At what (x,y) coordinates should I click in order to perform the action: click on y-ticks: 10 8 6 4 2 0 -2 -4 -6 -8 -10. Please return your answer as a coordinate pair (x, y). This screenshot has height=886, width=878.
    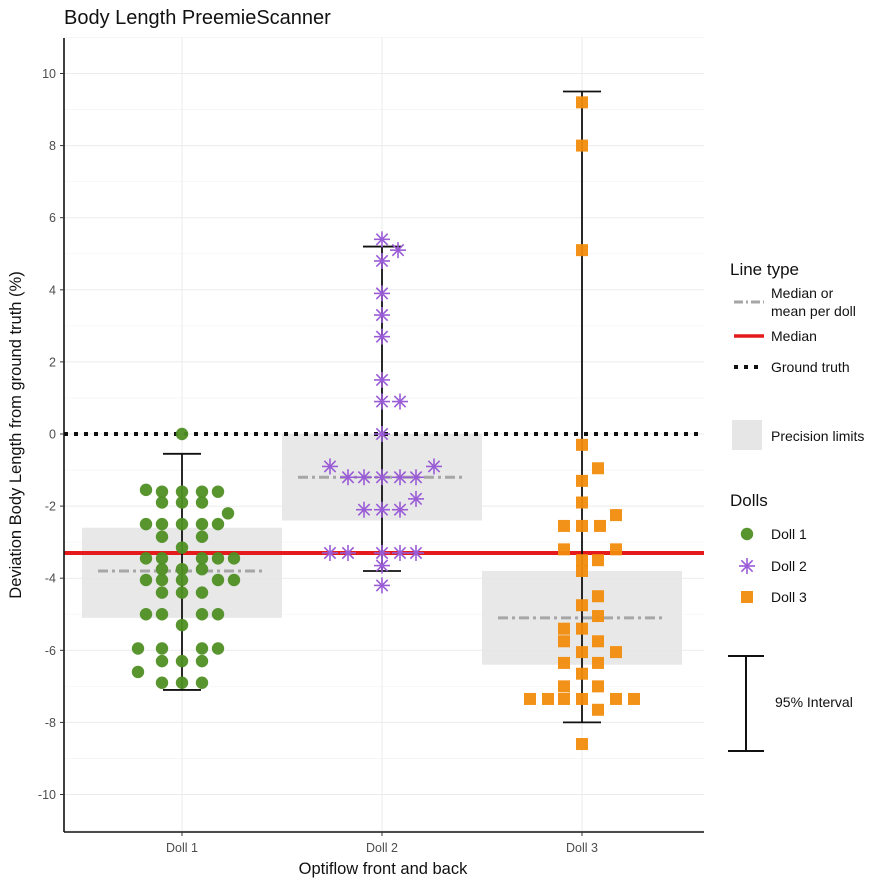
    Looking at the image, I should click on (51, 434).